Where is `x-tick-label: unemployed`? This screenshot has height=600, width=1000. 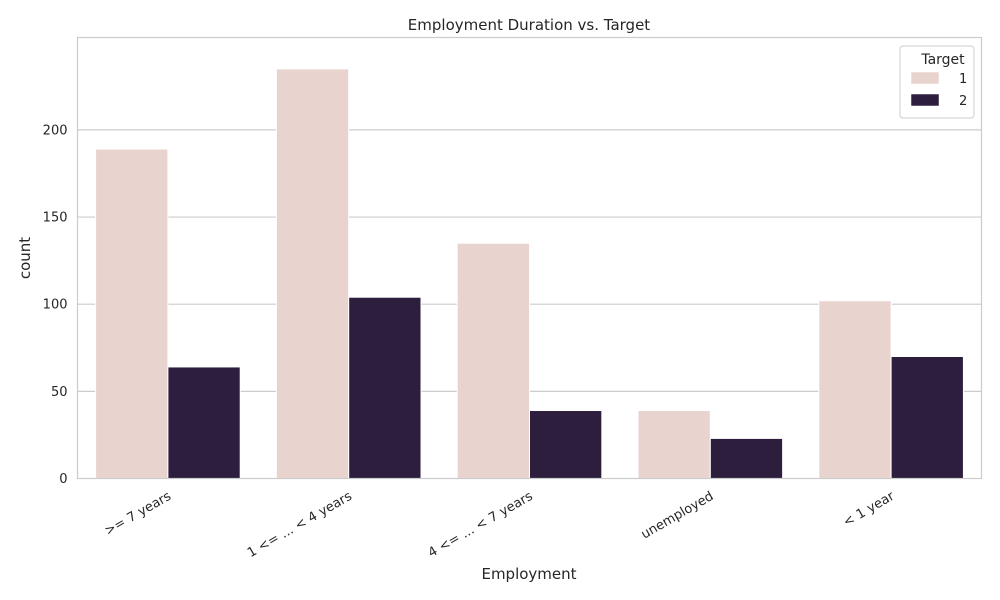
x-tick-label: unemployed is located at coordinates (678, 515).